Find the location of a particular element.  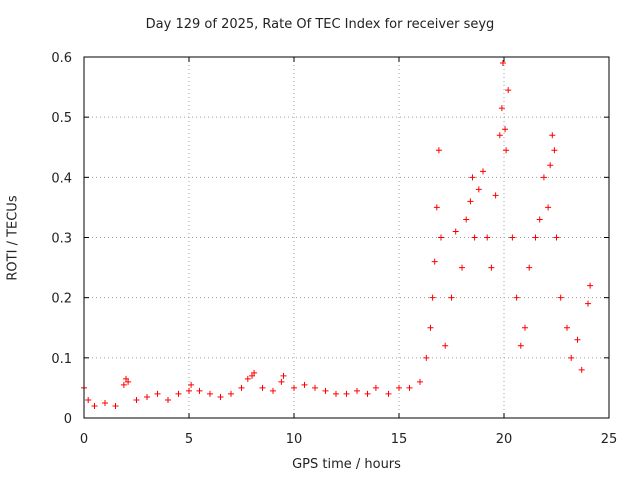

y-tick-label: 0.2 is located at coordinates (61, 299).